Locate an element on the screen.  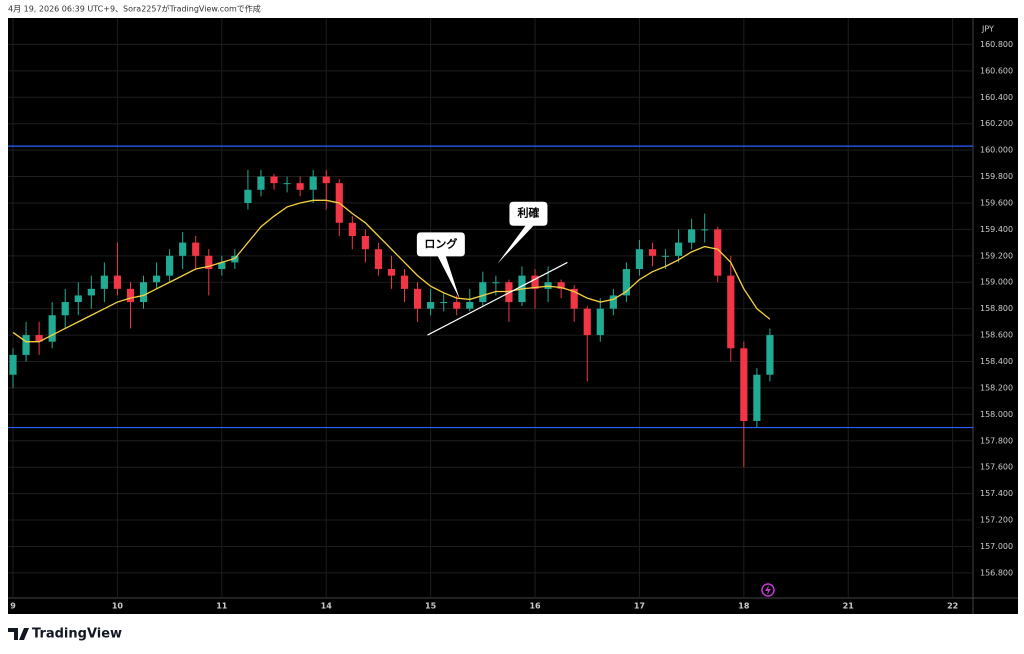
y-tick-label: 158.600 is located at coordinates (996, 335).